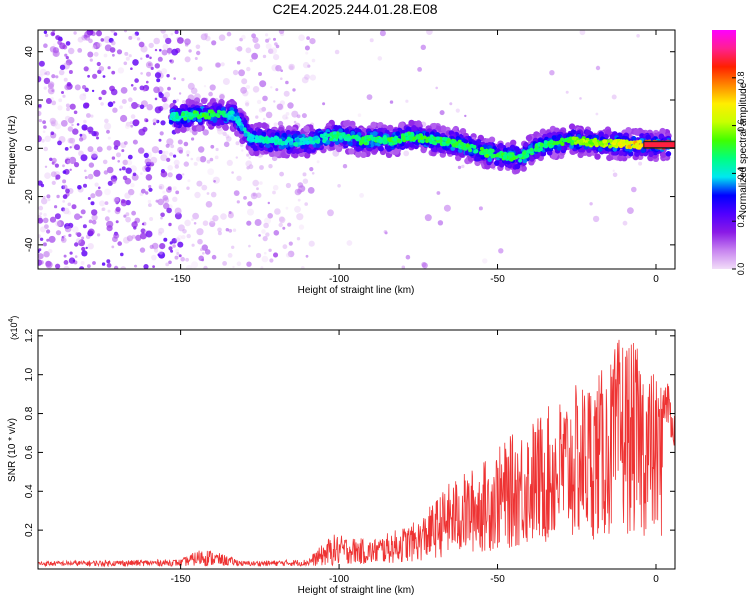 This screenshot has height=600, width=750. What do you see at coordinates (181, 579) in the screenshot?
I see `snr-x-tick-label: -150` at bounding box center [181, 579].